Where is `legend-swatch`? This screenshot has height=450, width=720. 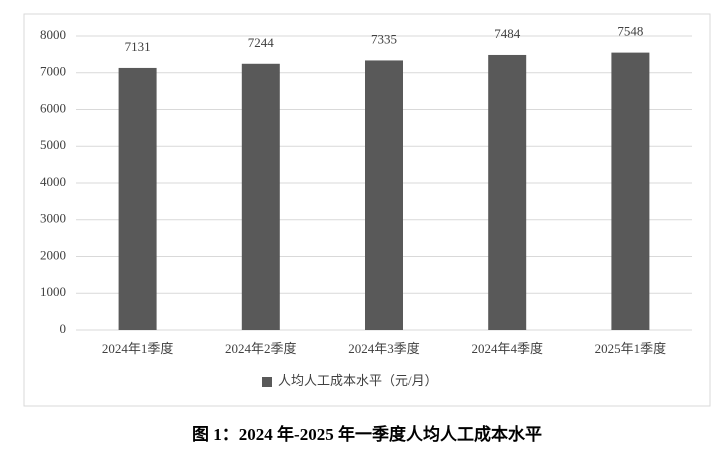 legend-swatch is located at coordinates (267, 382).